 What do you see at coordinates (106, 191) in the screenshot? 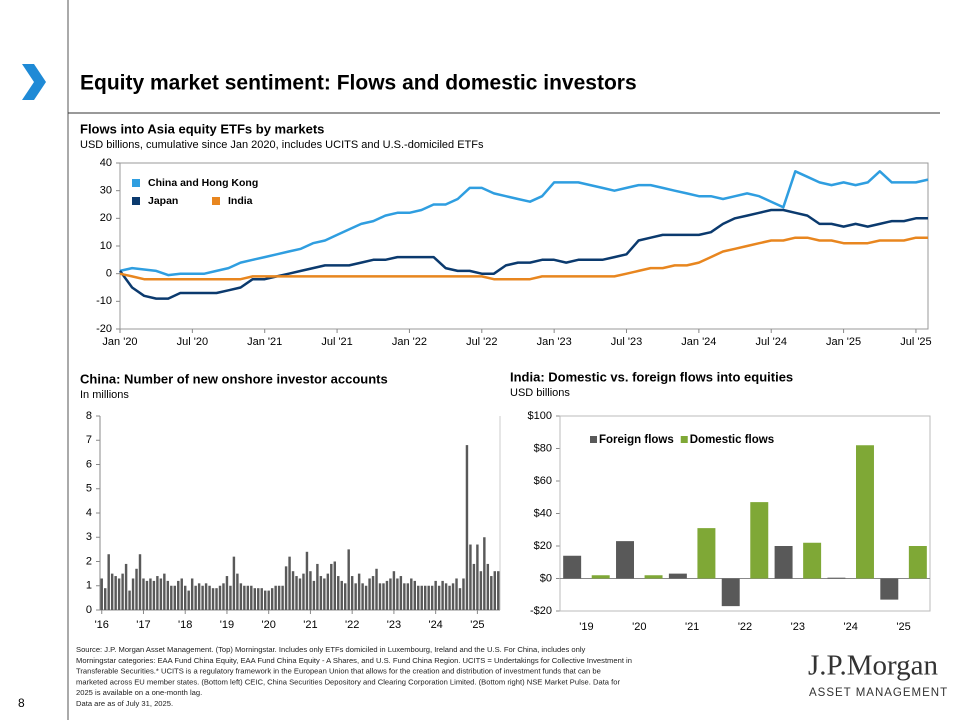
I see `y-tick-label: 30` at bounding box center [106, 191].